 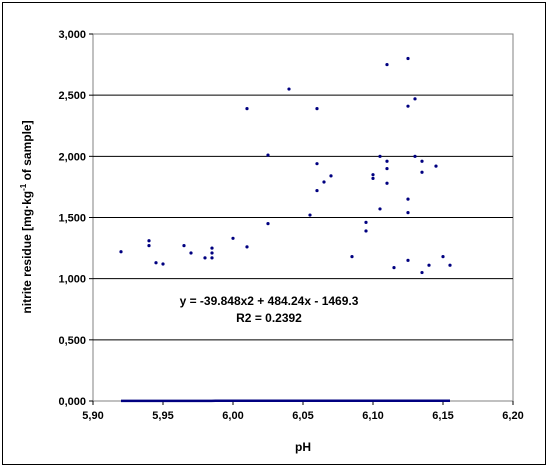 I want to click on x-tick-label: 6,15, so click(x=442, y=416).